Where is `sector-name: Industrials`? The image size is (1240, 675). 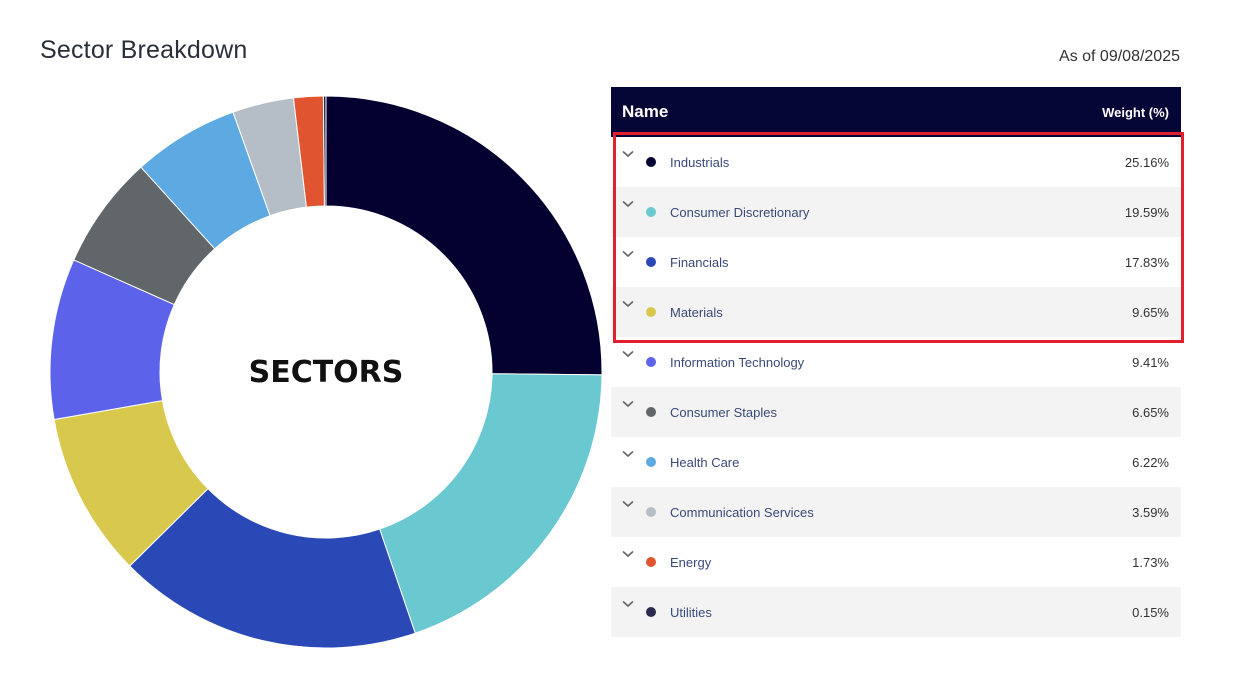 sector-name: Industrials is located at coordinates (700, 162).